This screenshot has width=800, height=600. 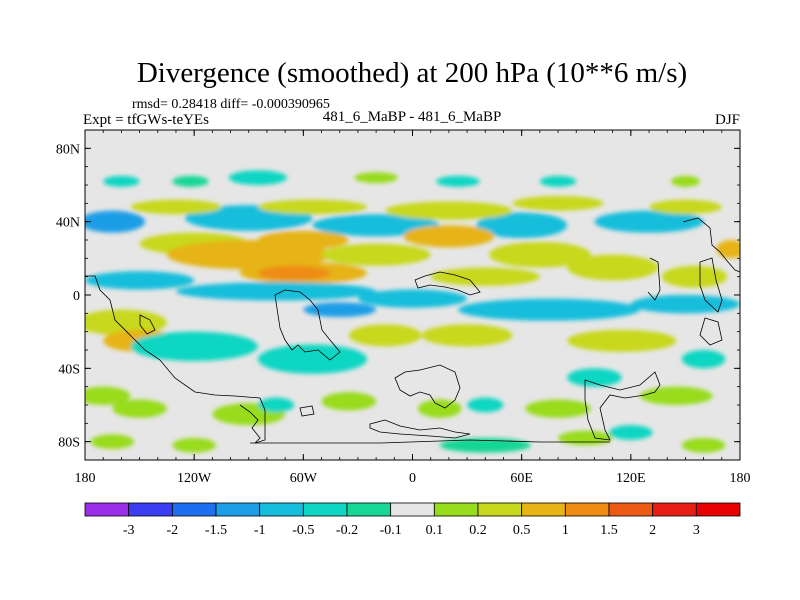 What do you see at coordinates (696, 530) in the screenshot?
I see `colorbar-label-13: 3` at bounding box center [696, 530].